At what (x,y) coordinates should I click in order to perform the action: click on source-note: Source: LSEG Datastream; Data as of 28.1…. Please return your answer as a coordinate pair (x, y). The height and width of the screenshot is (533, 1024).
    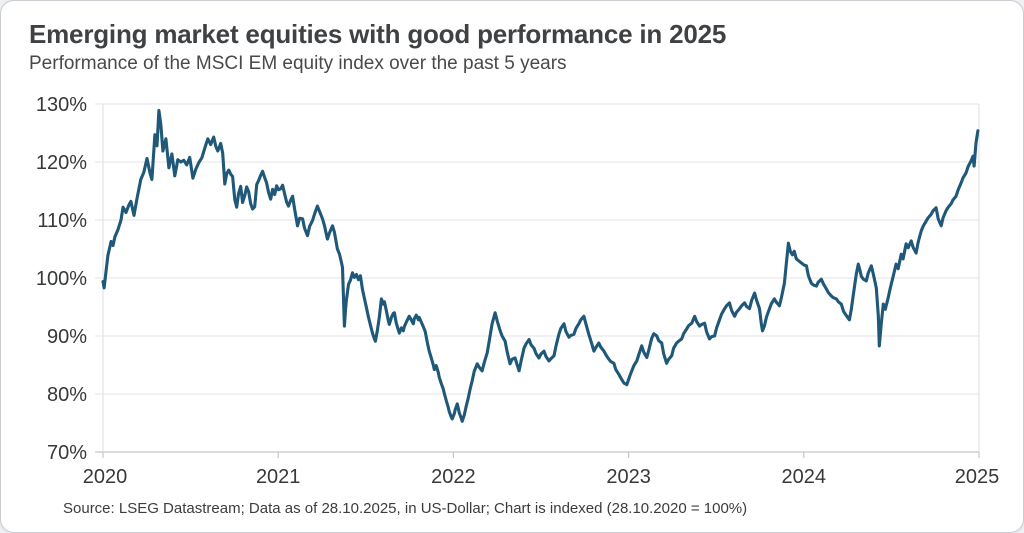
    Looking at the image, I should click on (405, 508).